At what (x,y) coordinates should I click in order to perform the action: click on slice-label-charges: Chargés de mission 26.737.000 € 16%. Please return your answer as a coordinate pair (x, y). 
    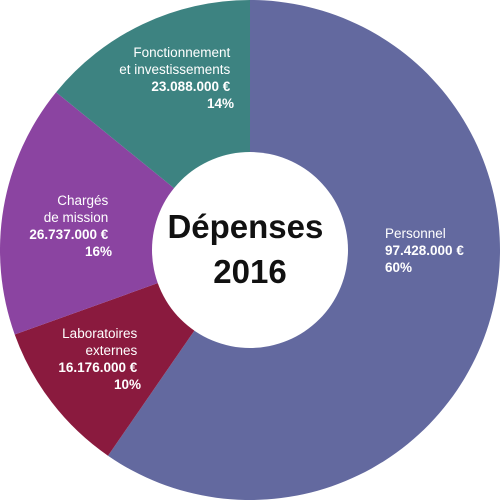
    Looking at the image, I should click on (70, 226).